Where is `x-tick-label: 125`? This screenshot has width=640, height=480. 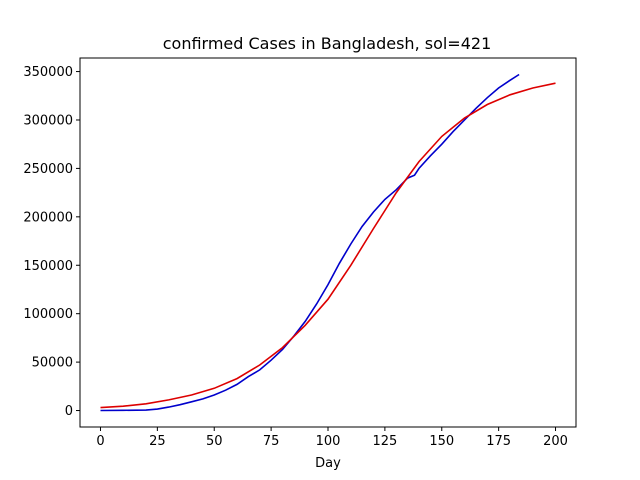 x-tick-label: 125 is located at coordinates (384, 441).